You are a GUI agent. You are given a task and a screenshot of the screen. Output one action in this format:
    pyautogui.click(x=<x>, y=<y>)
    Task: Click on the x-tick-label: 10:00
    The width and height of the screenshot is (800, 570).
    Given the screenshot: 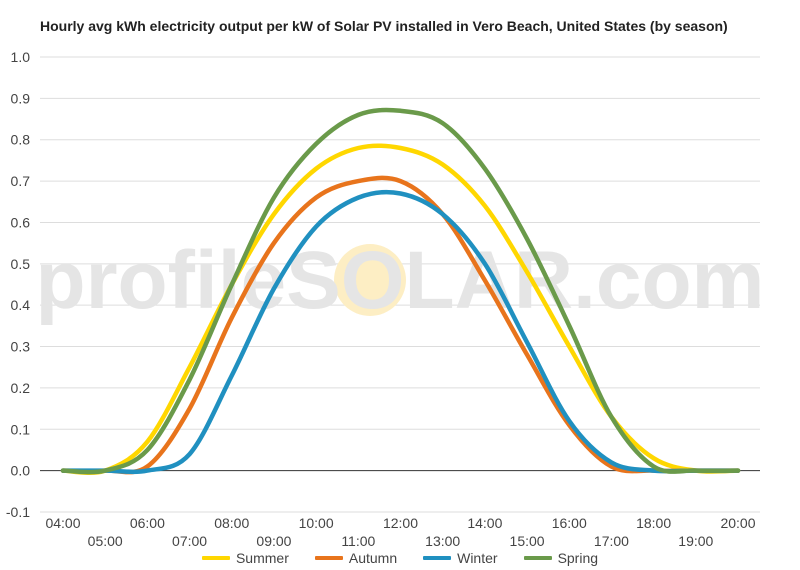 What is the action you would take?
    pyautogui.click(x=316, y=523)
    